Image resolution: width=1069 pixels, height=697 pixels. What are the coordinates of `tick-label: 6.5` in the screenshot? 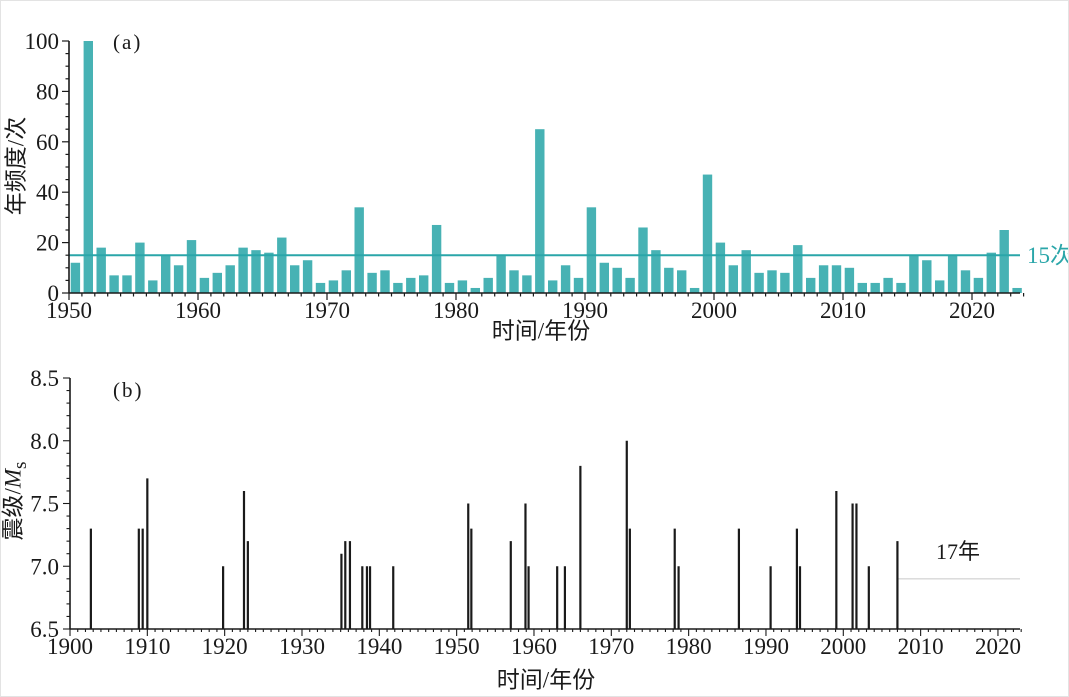 It's located at (44, 629).